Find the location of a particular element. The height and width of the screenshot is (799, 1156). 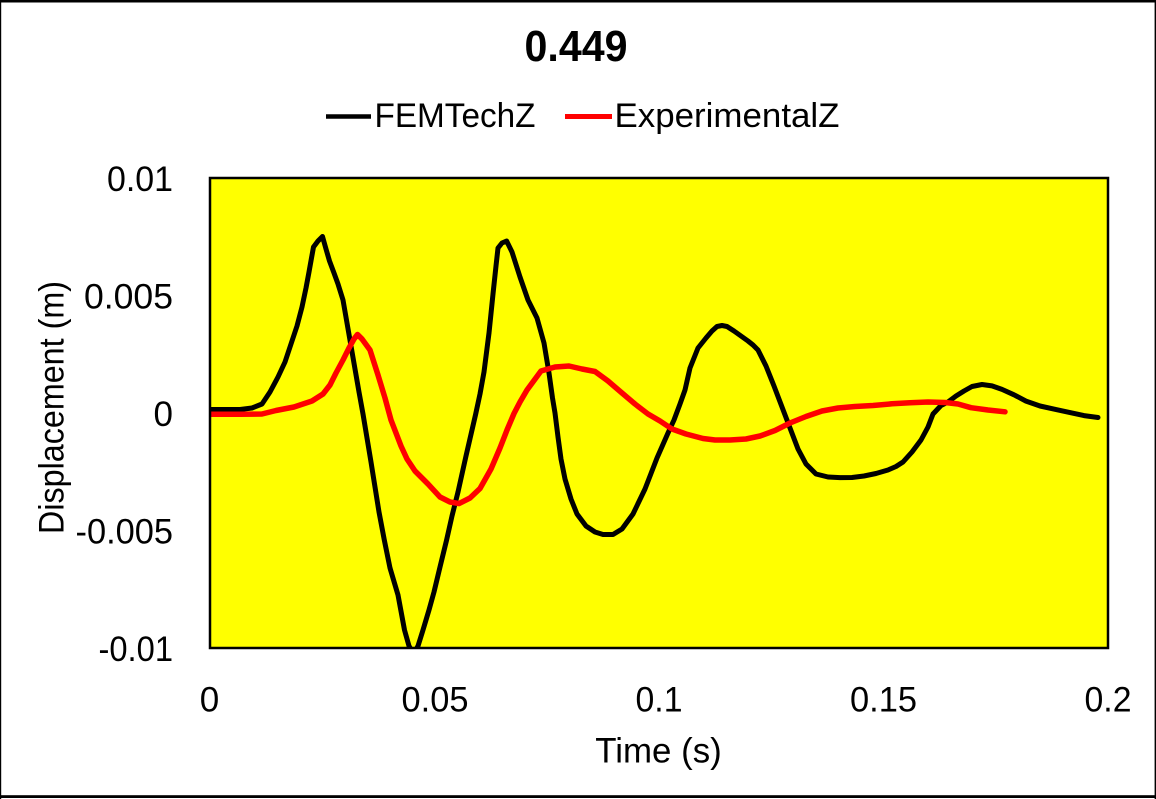

svg-text: Time (s) is located at coordinates (658, 750).